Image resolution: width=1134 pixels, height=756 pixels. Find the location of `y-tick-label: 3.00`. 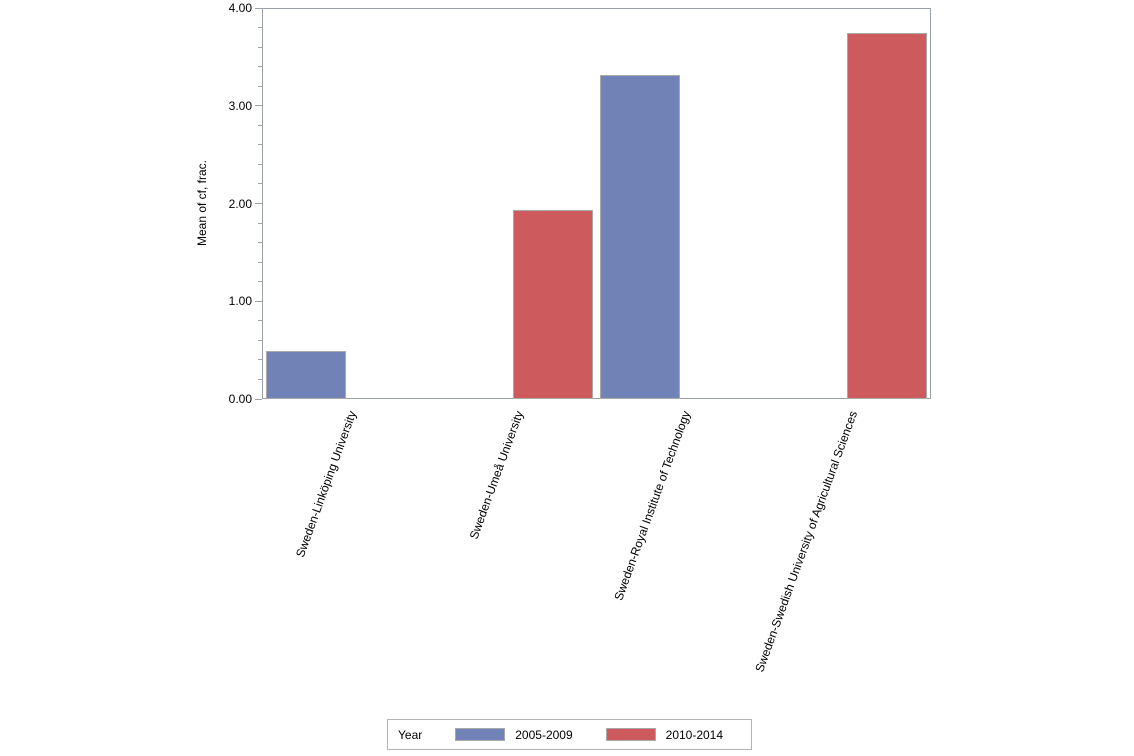

y-tick-label: 3.00 is located at coordinates (240, 105).